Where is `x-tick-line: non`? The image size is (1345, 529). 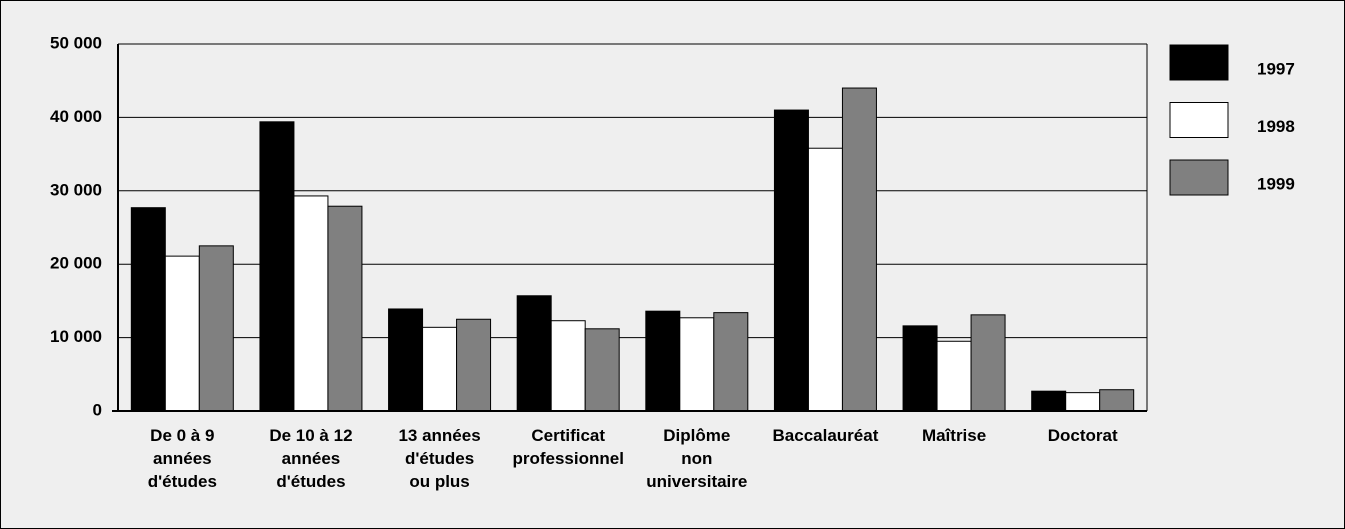 x-tick-line: non is located at coordinates (696, 458).